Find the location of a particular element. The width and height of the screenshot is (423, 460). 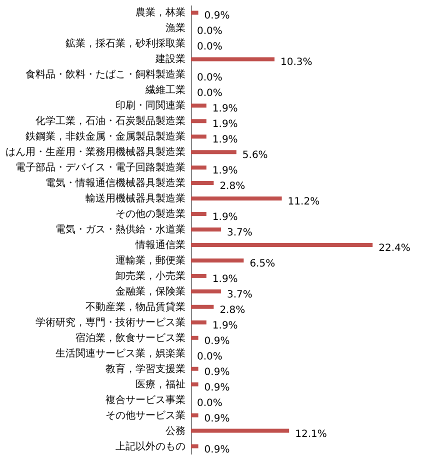

y-tick-label: 医療，福祉 is located at coordinates (161, 384).